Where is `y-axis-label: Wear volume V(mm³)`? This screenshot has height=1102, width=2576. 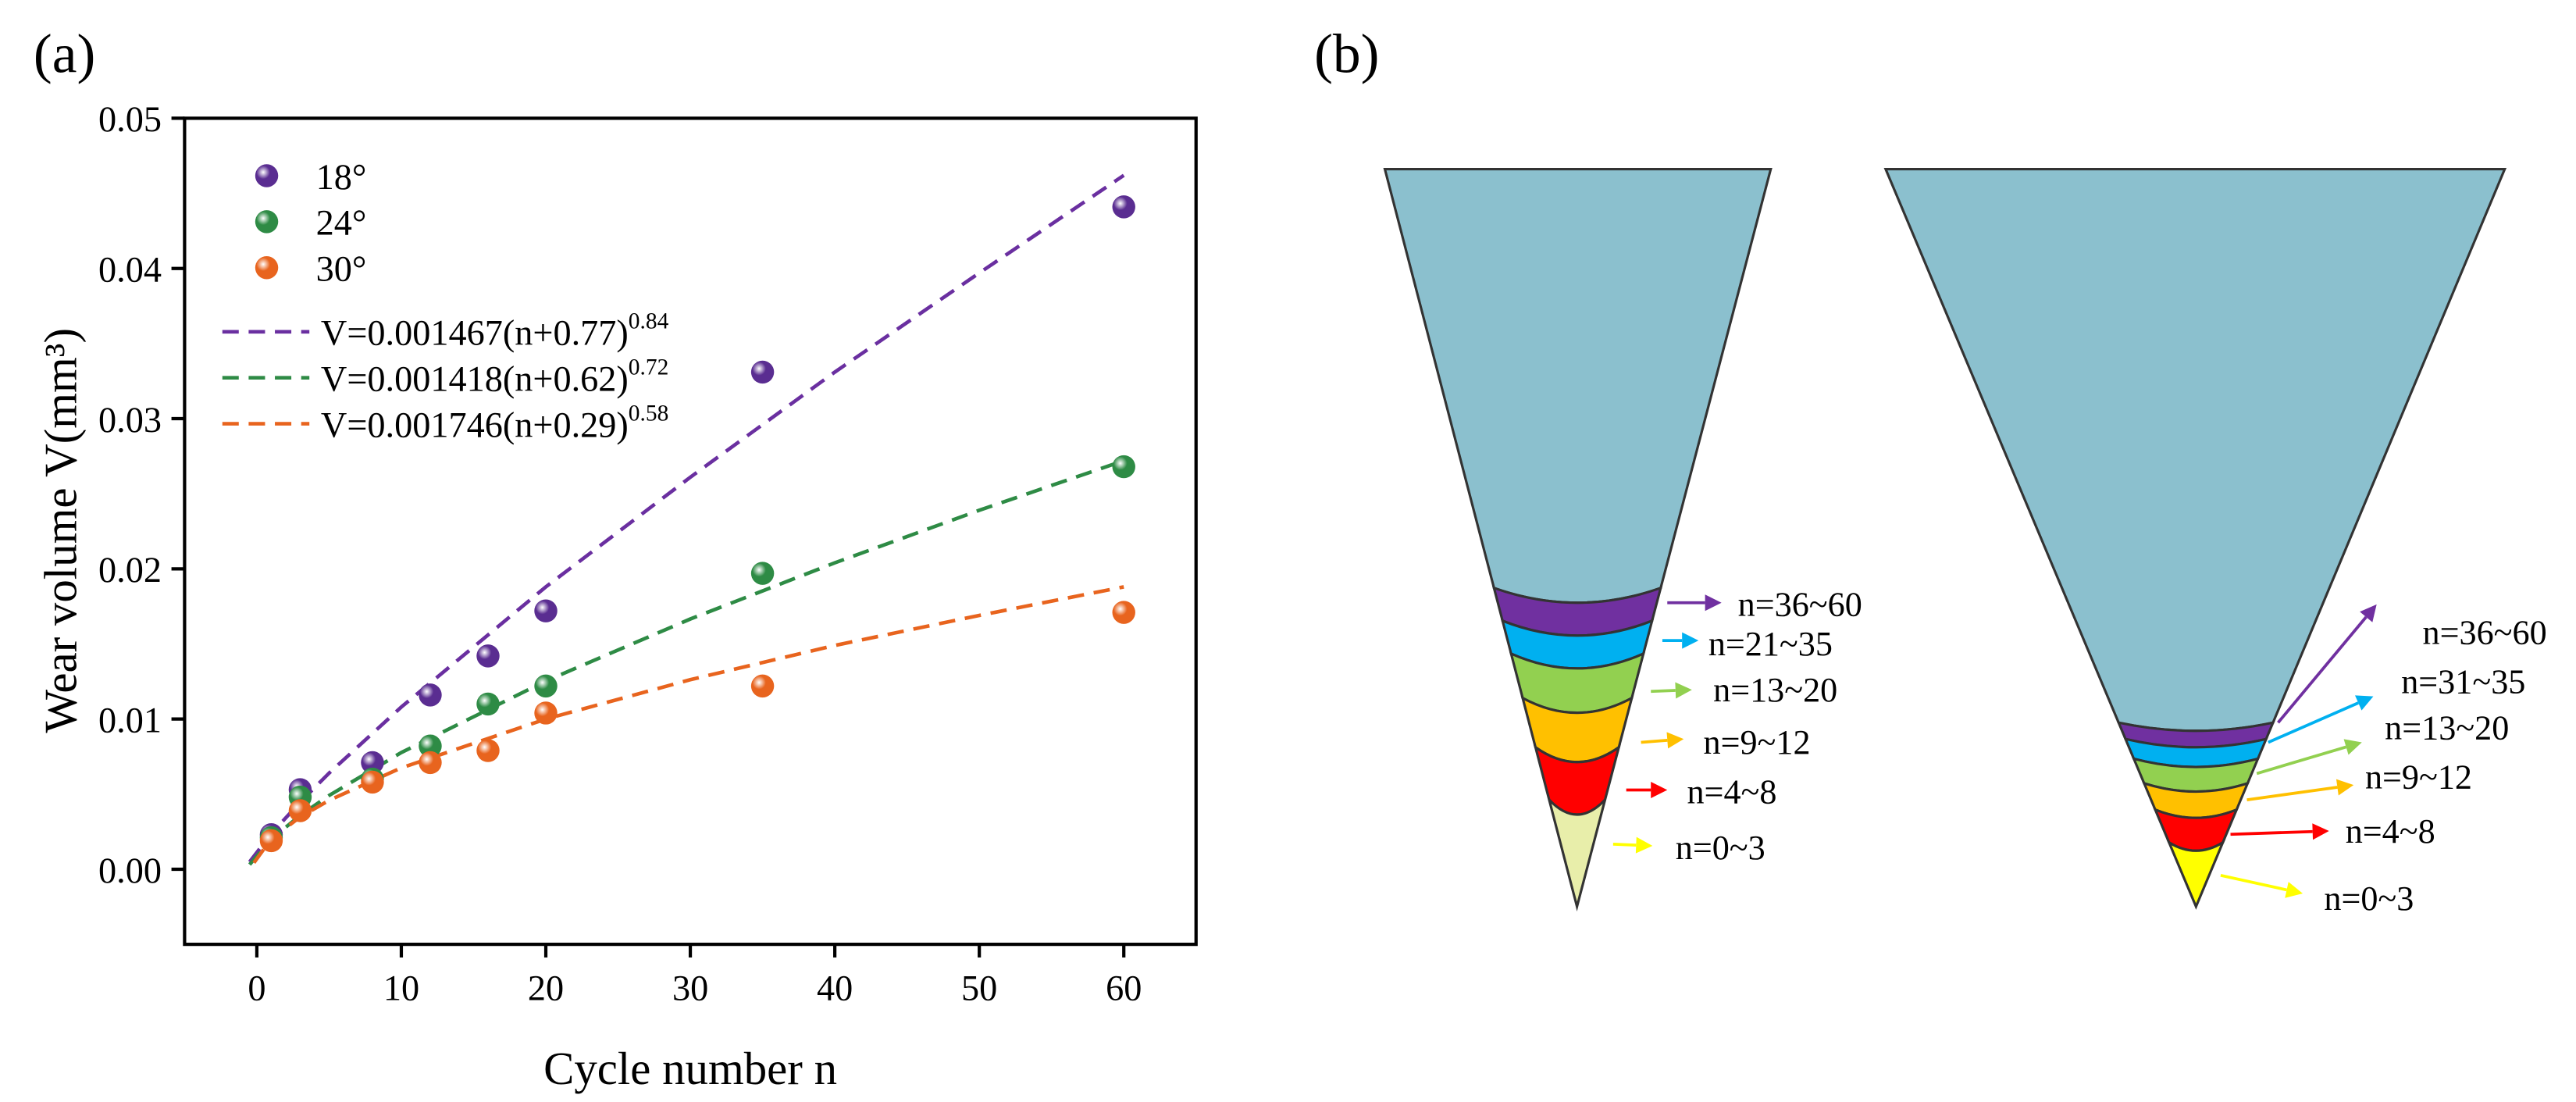
y-axis-label: Wear volume V(mm³) is located at coordinates (61, 530).